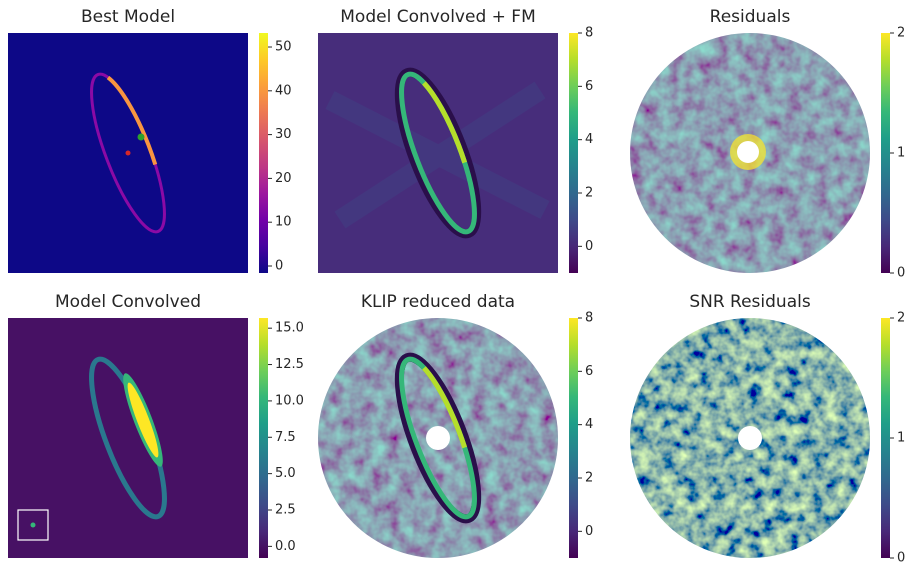 Image resolution: width=910 pixels, height=563 pixels. I want to click on colorbar-tick-label: 10, so click(283, 222).